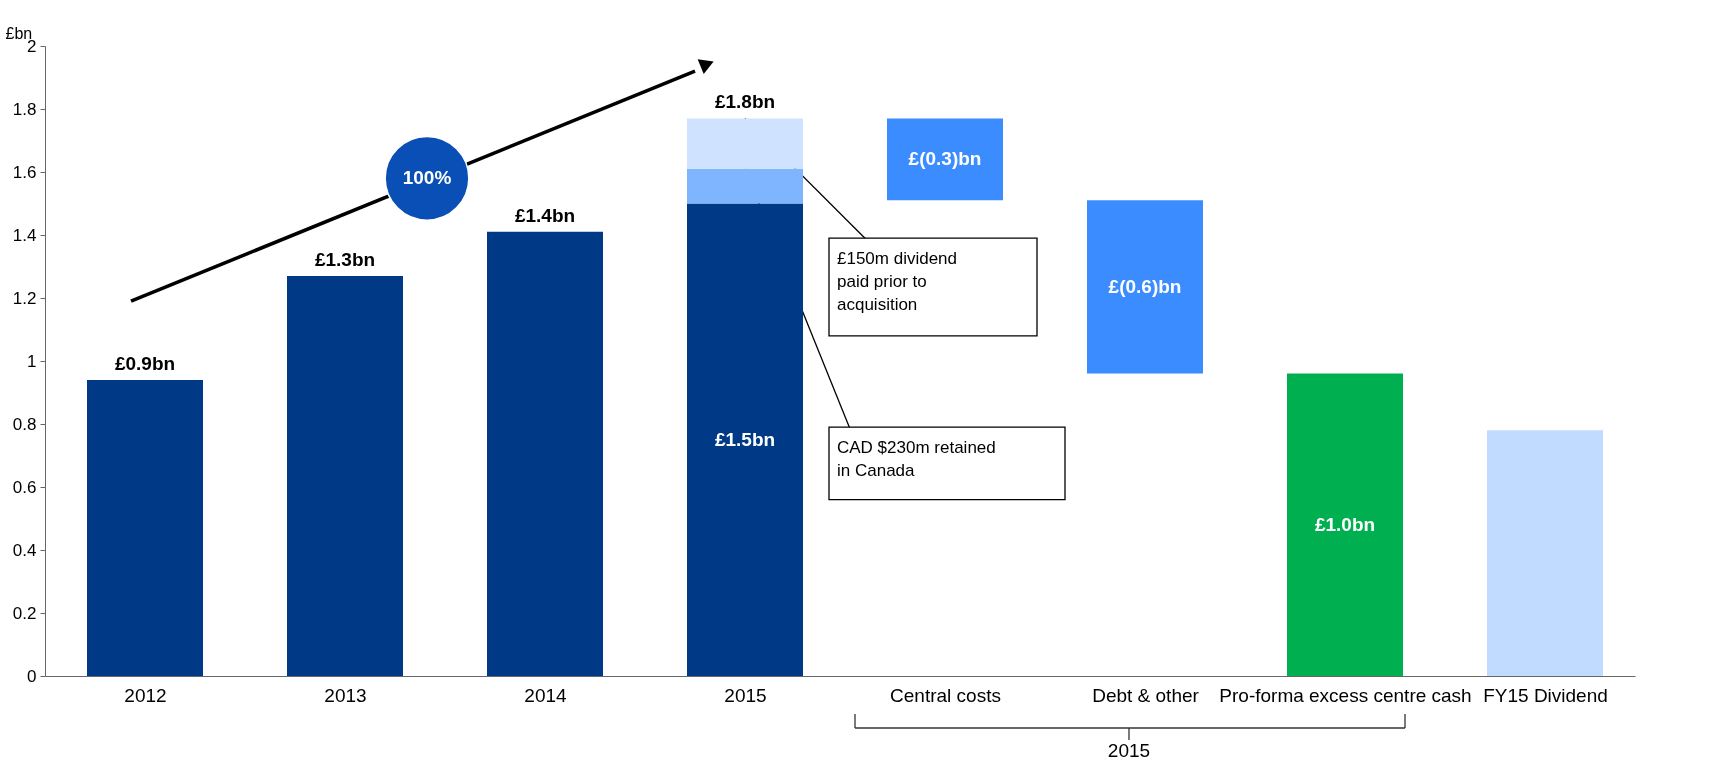  Describe the element at coordinates (24, 298) in the screenshot. I see `y-tick-label: 1.2` at that location.